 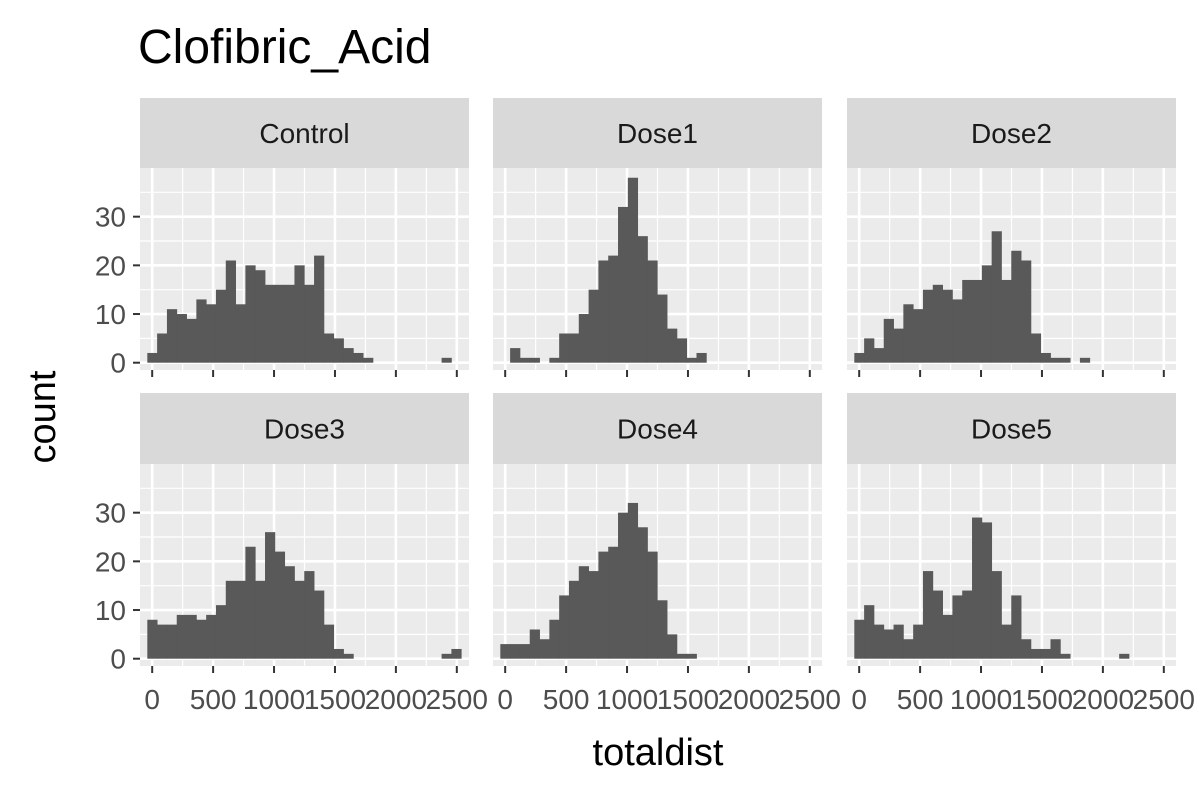 What do you see at coordinates (658, 753) in the screenshot?
I see `x-axis-title: totaldist` at bounding box center [658, 753].